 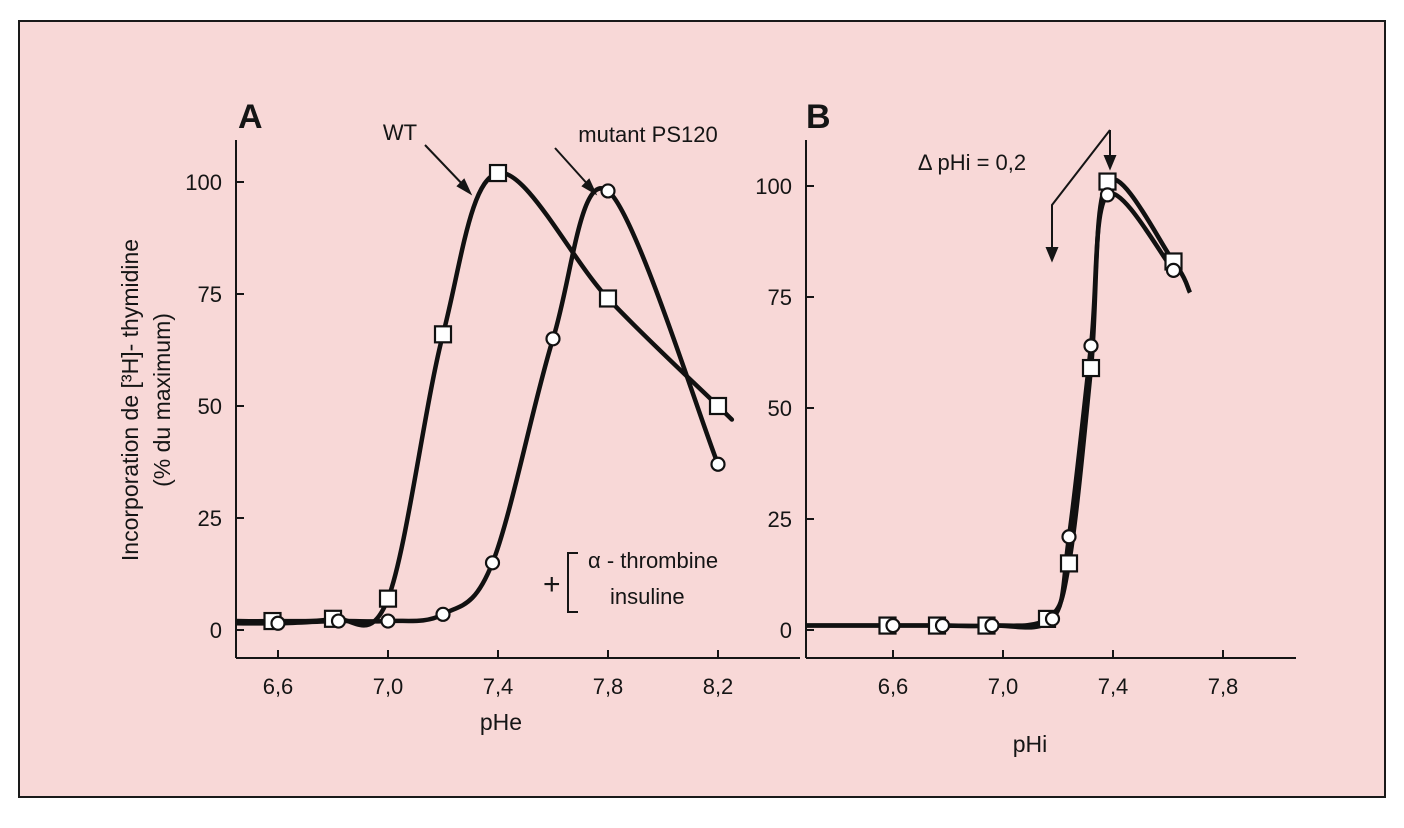 What do you see at coordinates (653, 560) in the screenshot?
I see `treatment-thrombine: α - thrombine` at bounding box center [653, 560].